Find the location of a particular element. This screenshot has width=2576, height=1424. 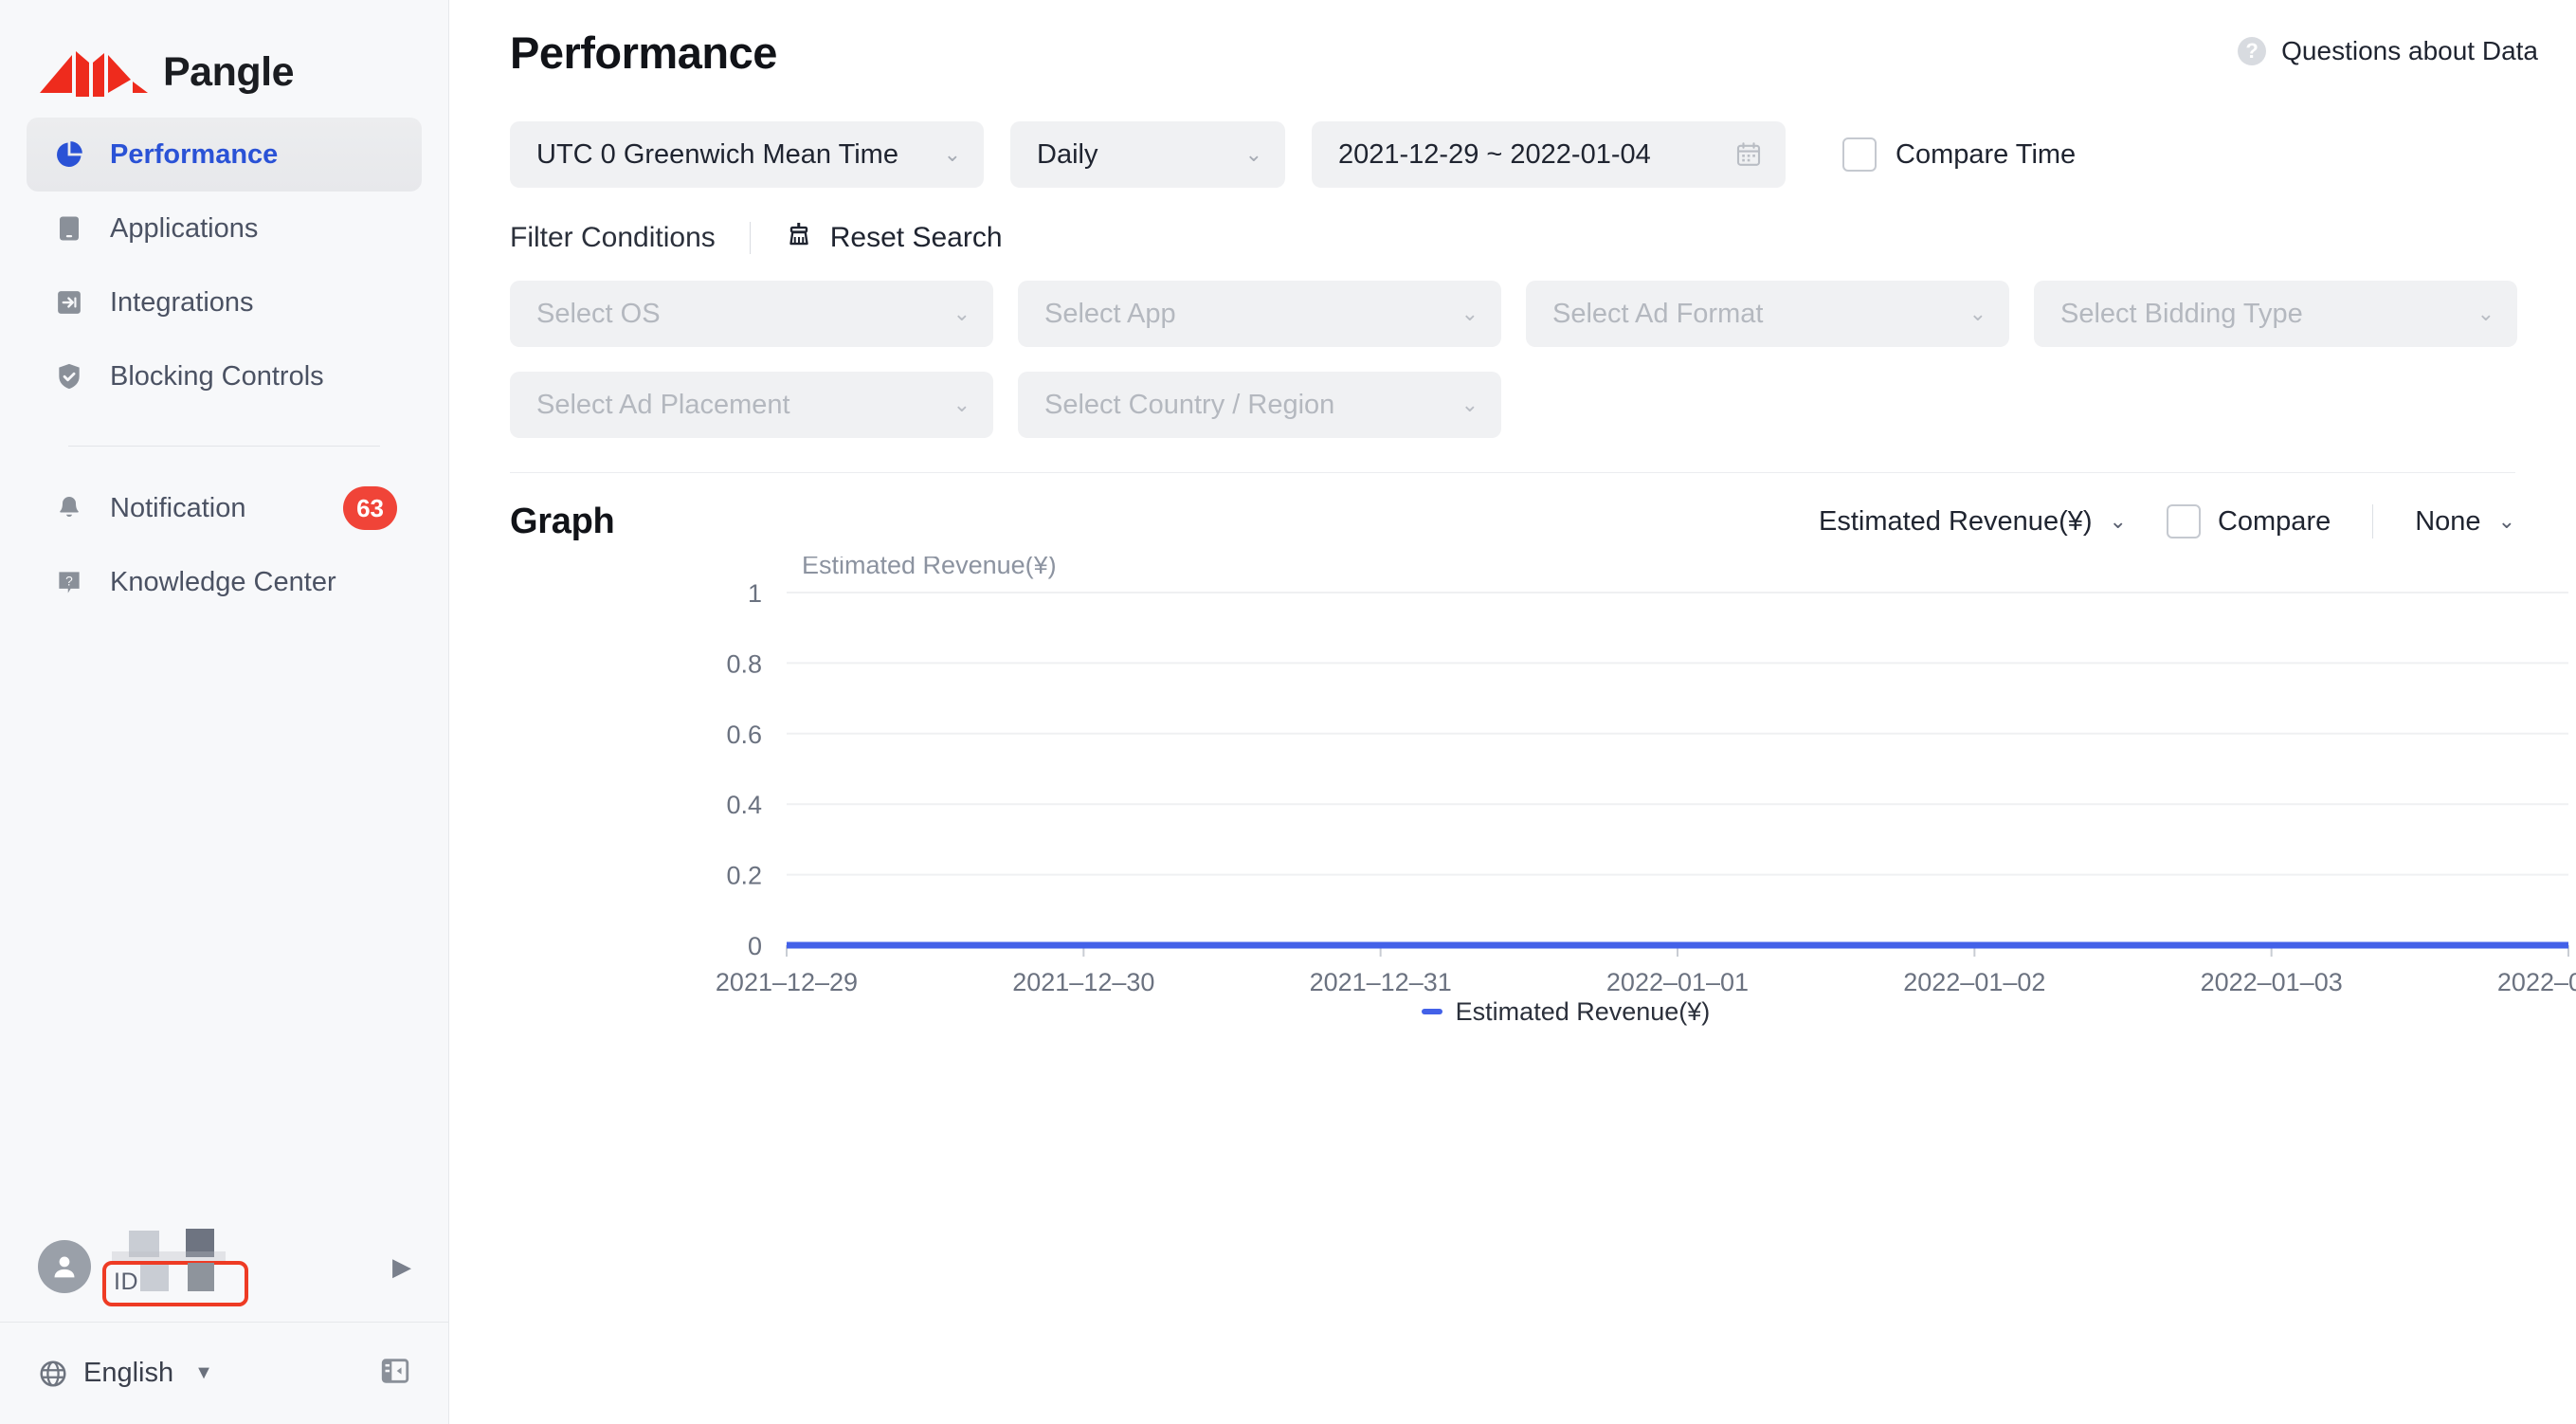

mobile-device-icon is located at coordinates (69, 228).